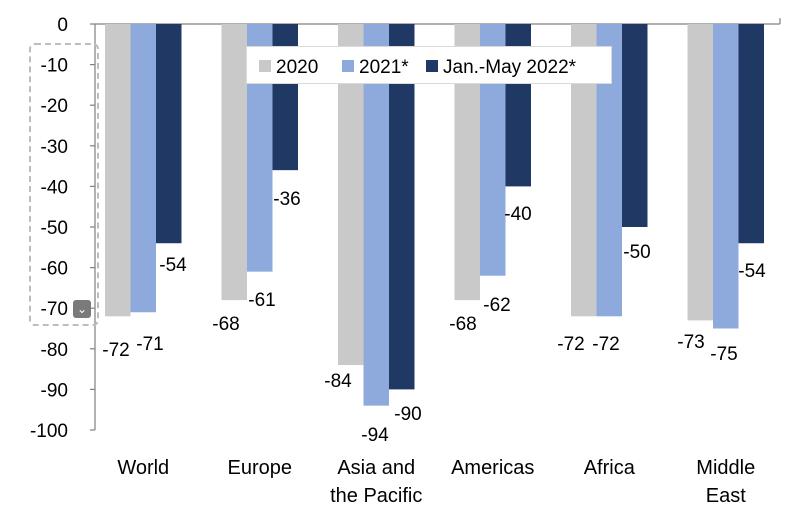  What do you see at coordinates (384, 67) in the screenshot?
I see `legend-label: 2021*` at bounding box center [384, 67].